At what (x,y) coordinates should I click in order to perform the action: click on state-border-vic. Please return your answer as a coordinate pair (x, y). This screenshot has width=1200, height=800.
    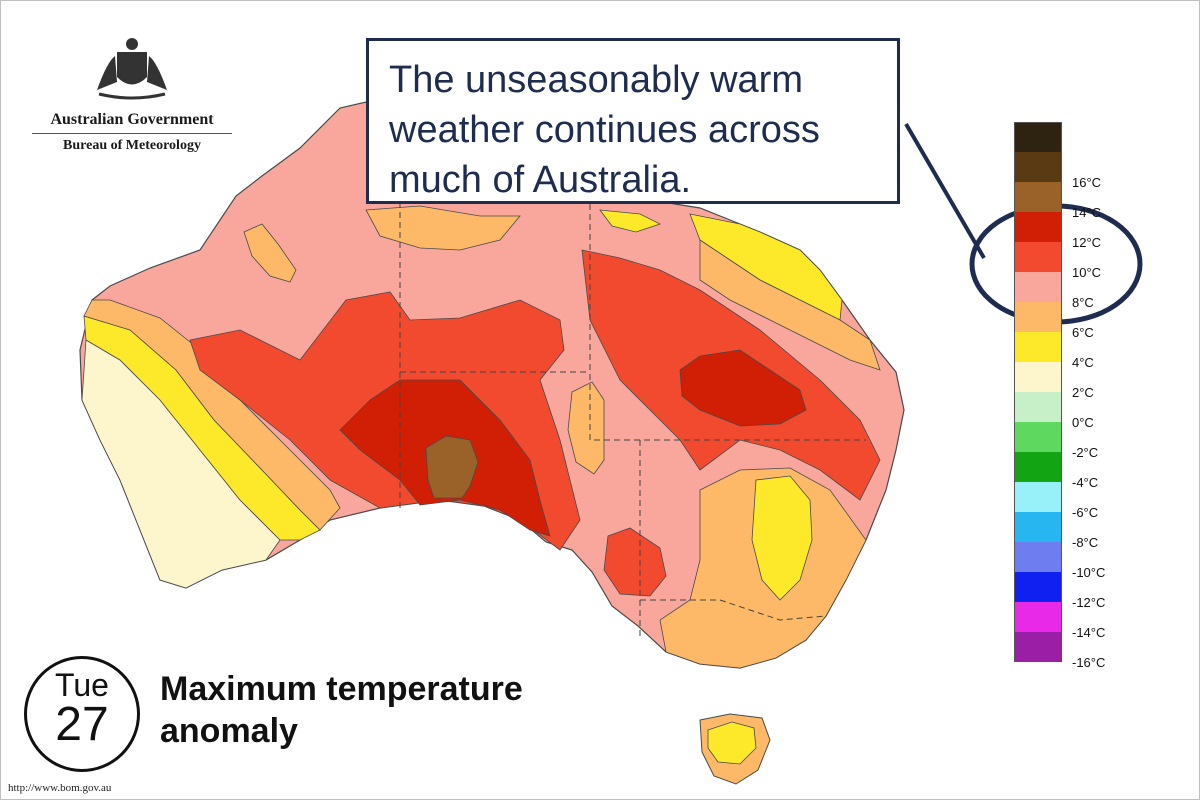
    Looking at the image, I should click on (733, 610).